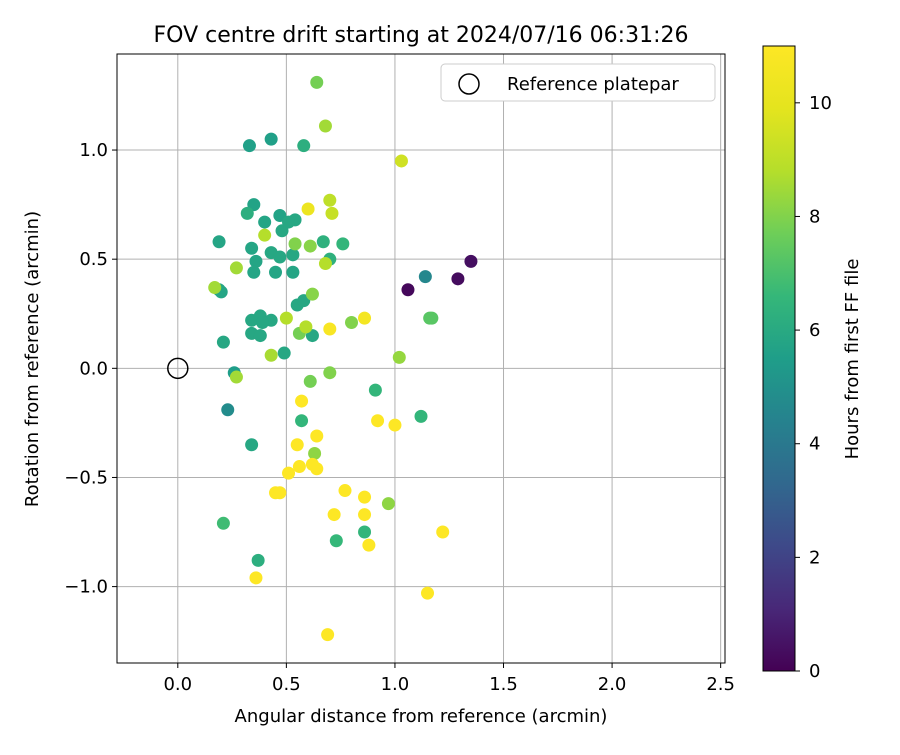  I want to click on y-tick-label: 0.0, so click(93, 368).